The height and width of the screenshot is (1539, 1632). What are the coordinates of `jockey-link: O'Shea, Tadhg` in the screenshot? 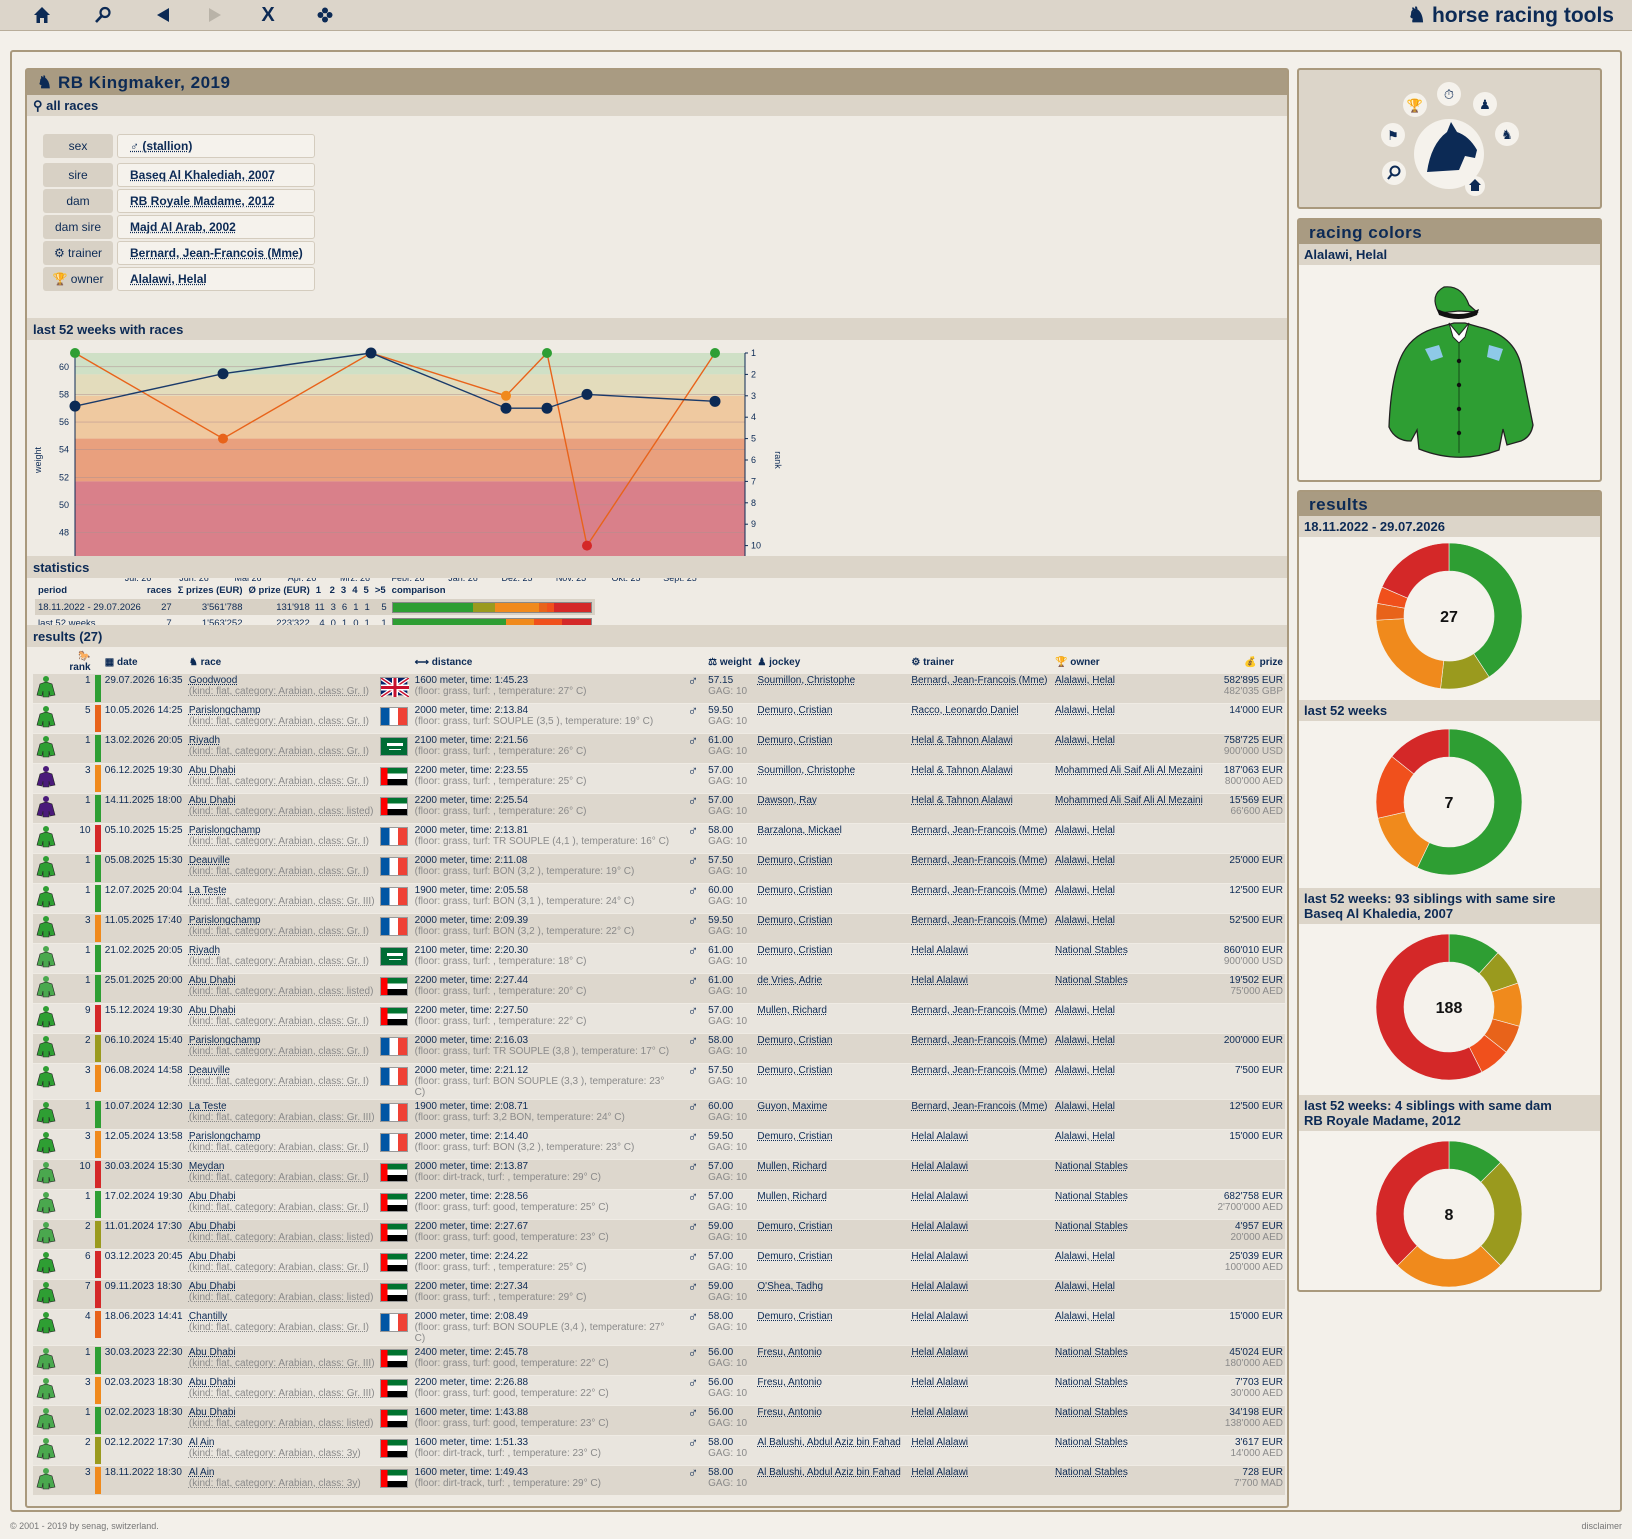 It's located at (832, 1294).